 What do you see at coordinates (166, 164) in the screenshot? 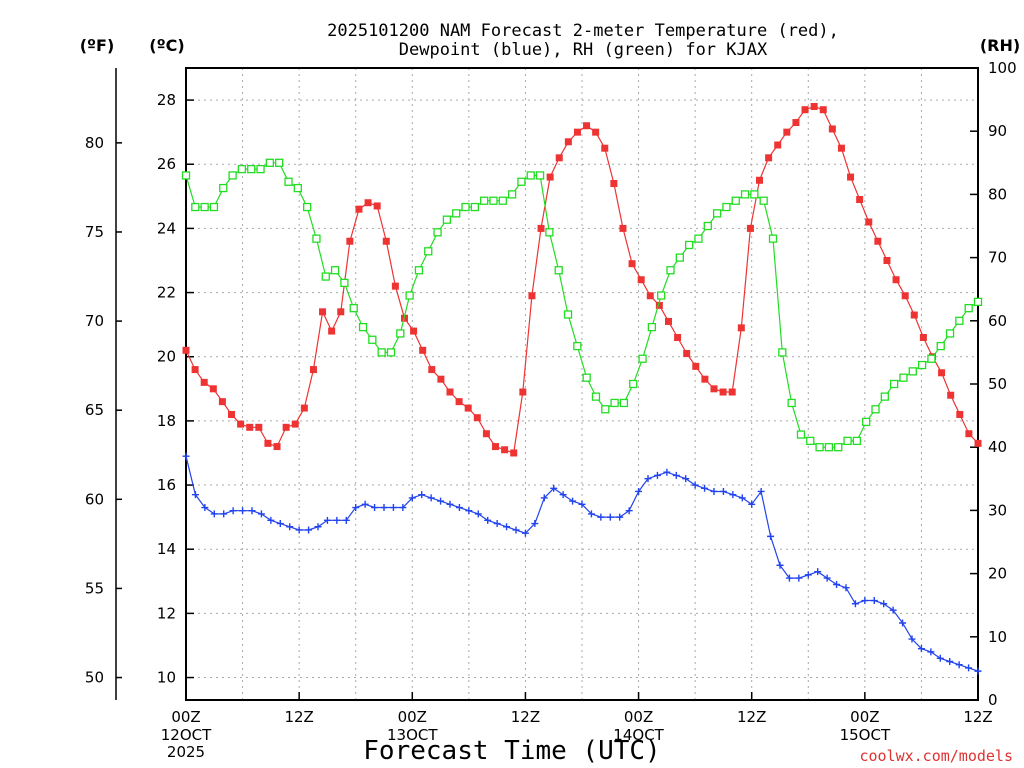
I see `y-tick-label-celsius: 26` at bounding box center [166, 164].